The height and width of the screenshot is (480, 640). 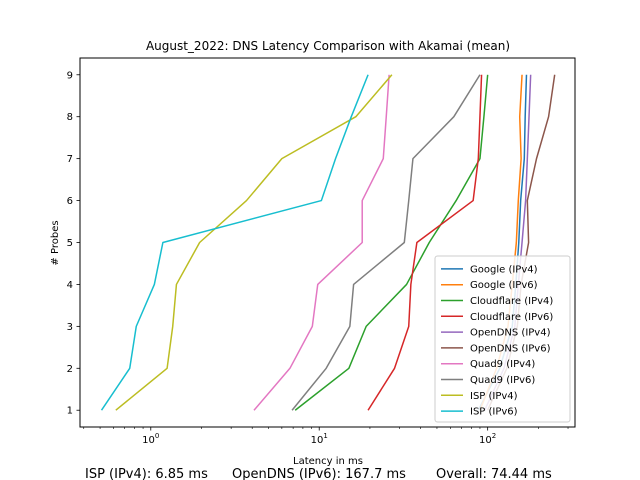 I want to click on legend-box, so click(x=502, y=339).